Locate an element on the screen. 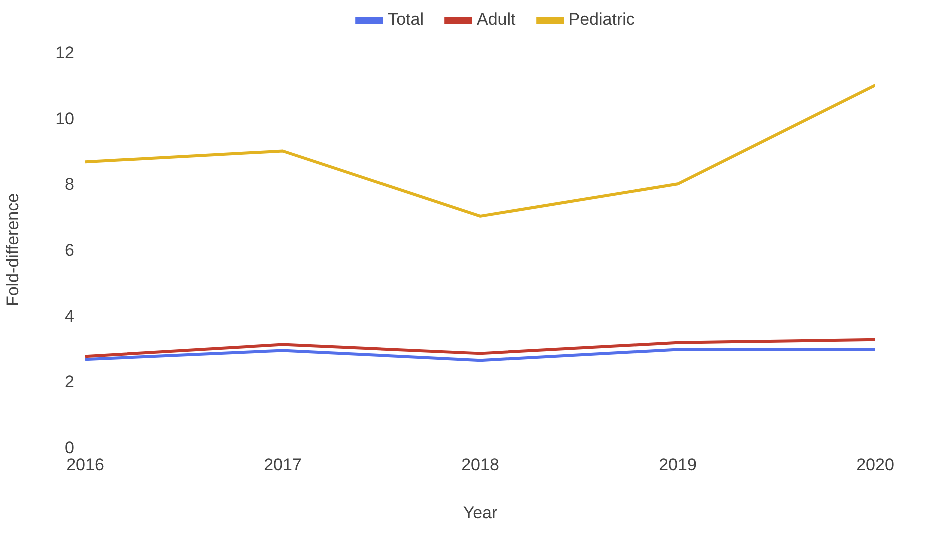 The image size is (936, 544). legend-label: Adult is located at coordinates (496, 20).